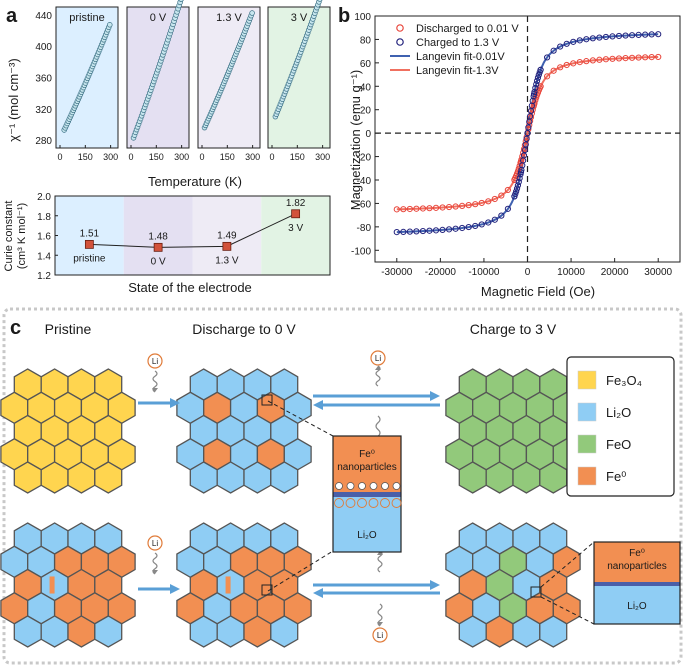  I want to click on chart-ytick-label: 60, so click(366, 64).